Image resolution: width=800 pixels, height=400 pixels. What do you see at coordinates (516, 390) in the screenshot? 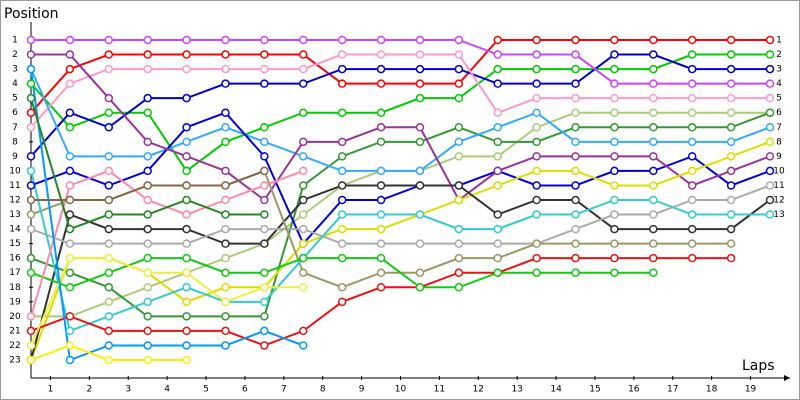
I see `x-tick-label: 13` at bounding box center [516, 390].